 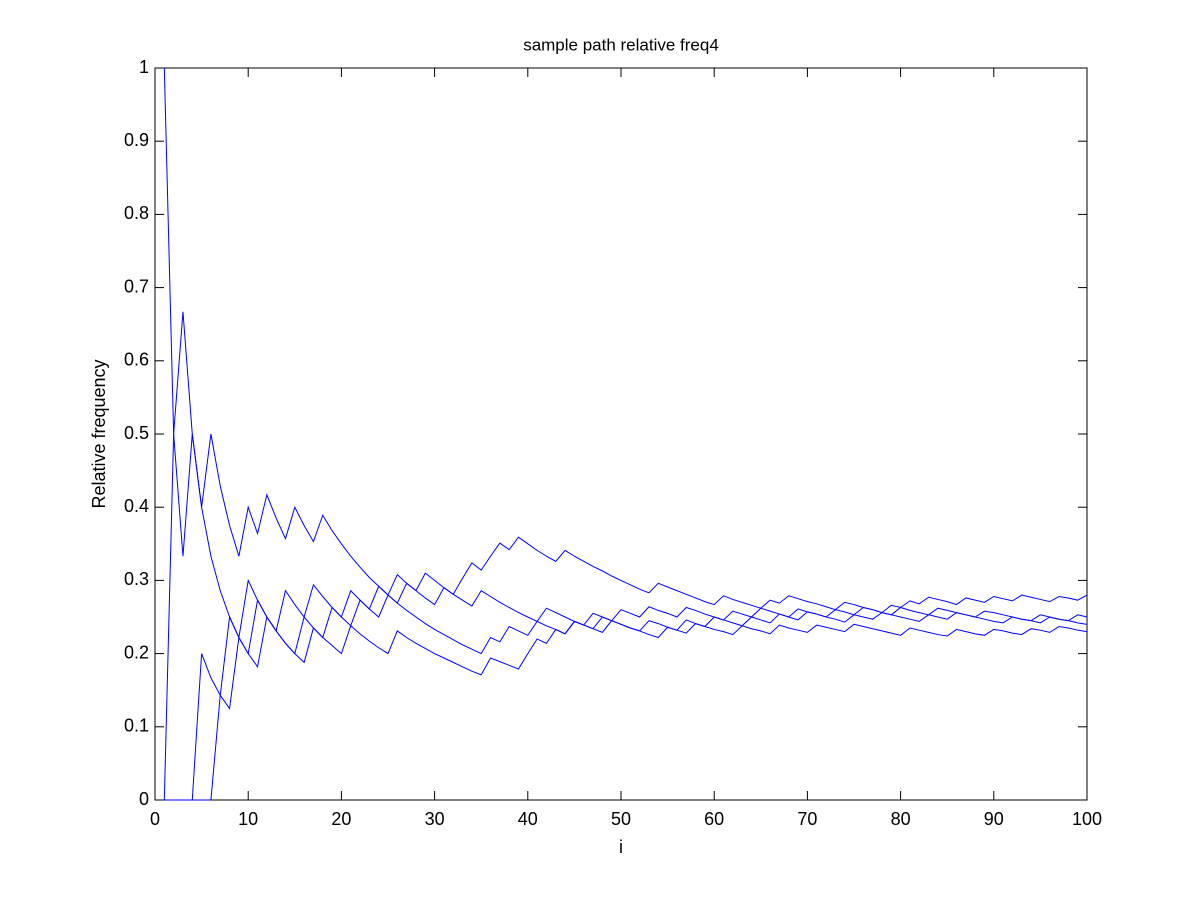 I want to click on x-tick-label: 90, so click(x=994, y=819).